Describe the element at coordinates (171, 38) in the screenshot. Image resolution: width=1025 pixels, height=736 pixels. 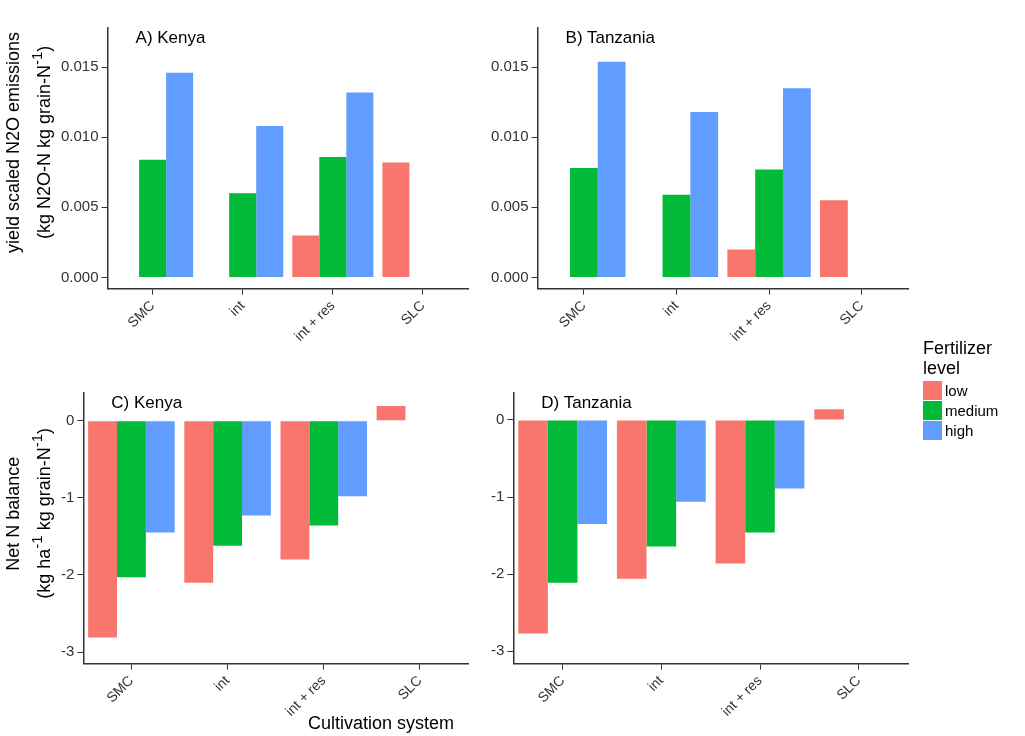
I see `chart-title: A) Kenya` at that location.